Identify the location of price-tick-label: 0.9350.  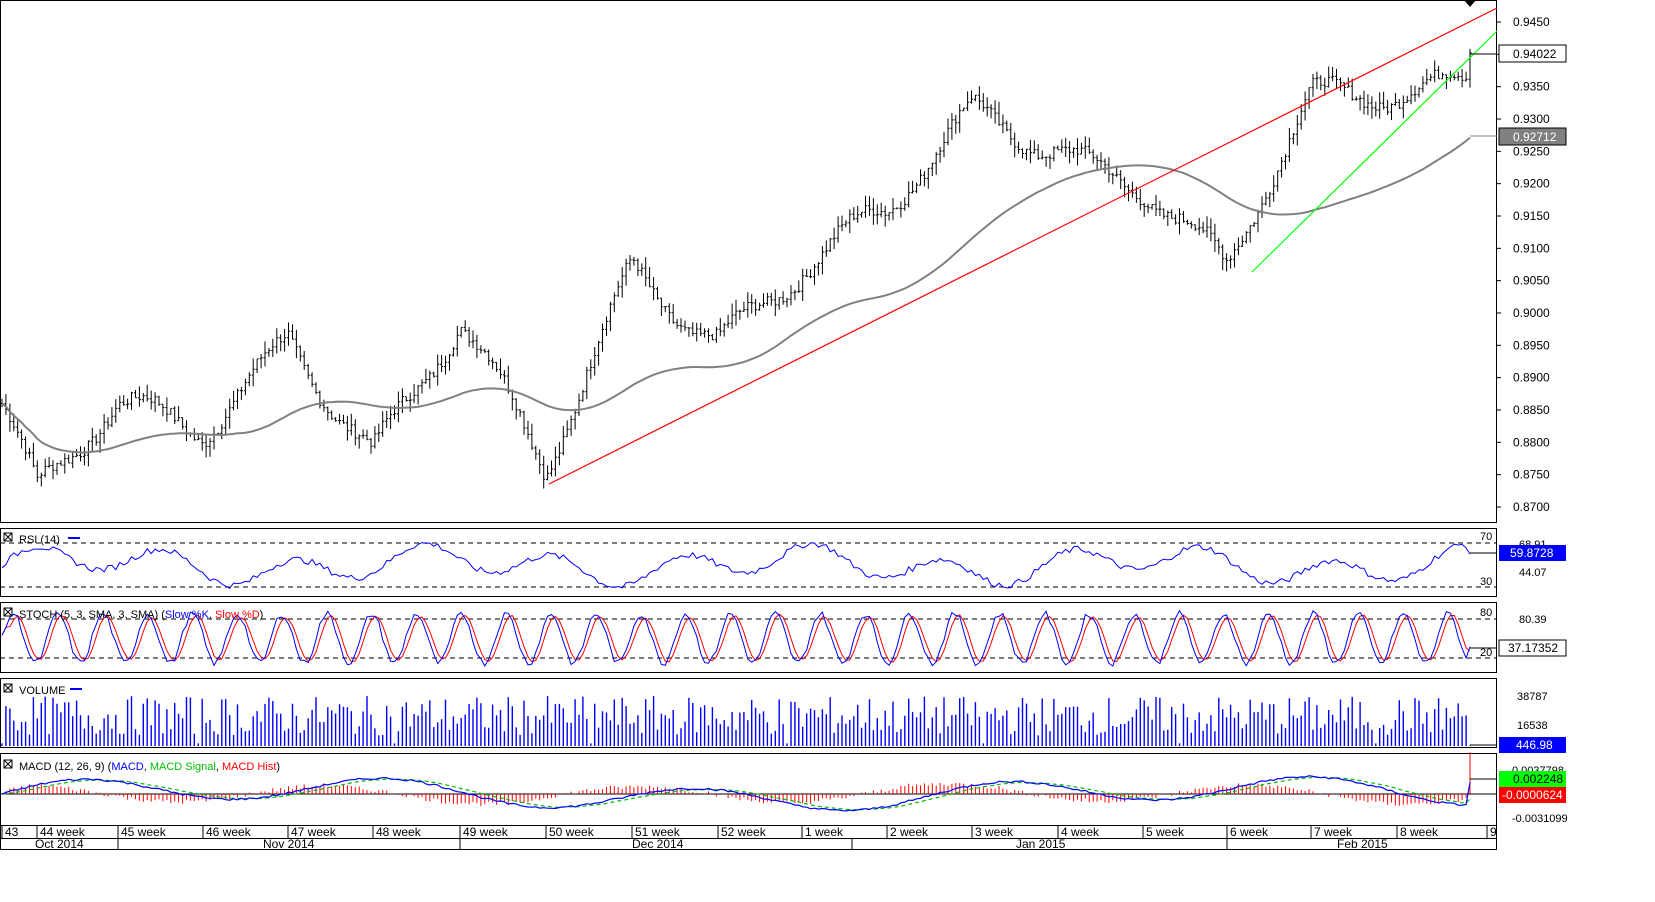
(1531, 87).